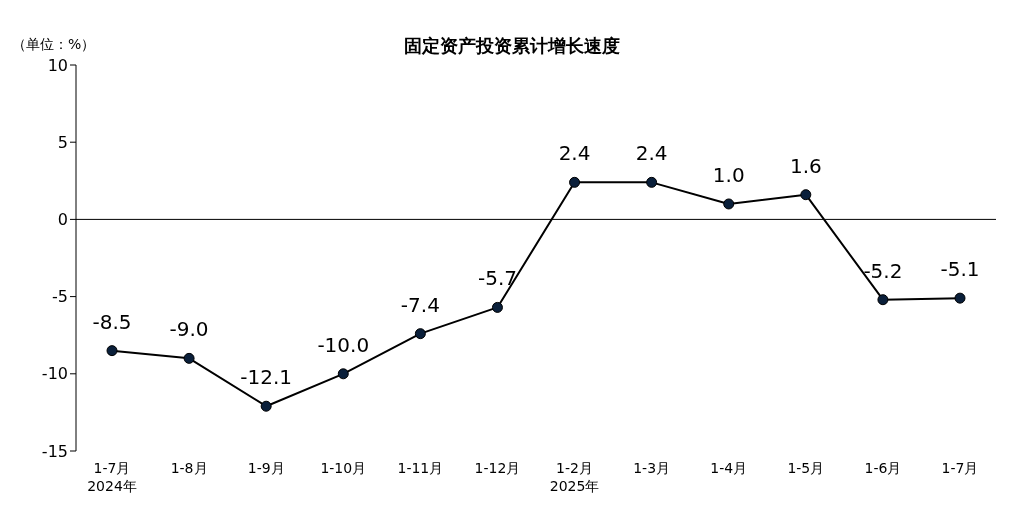  What do you see at coordinates (189, 329) in the screenshot?
I see `text: -9.0` at bounding box center [189, 329].